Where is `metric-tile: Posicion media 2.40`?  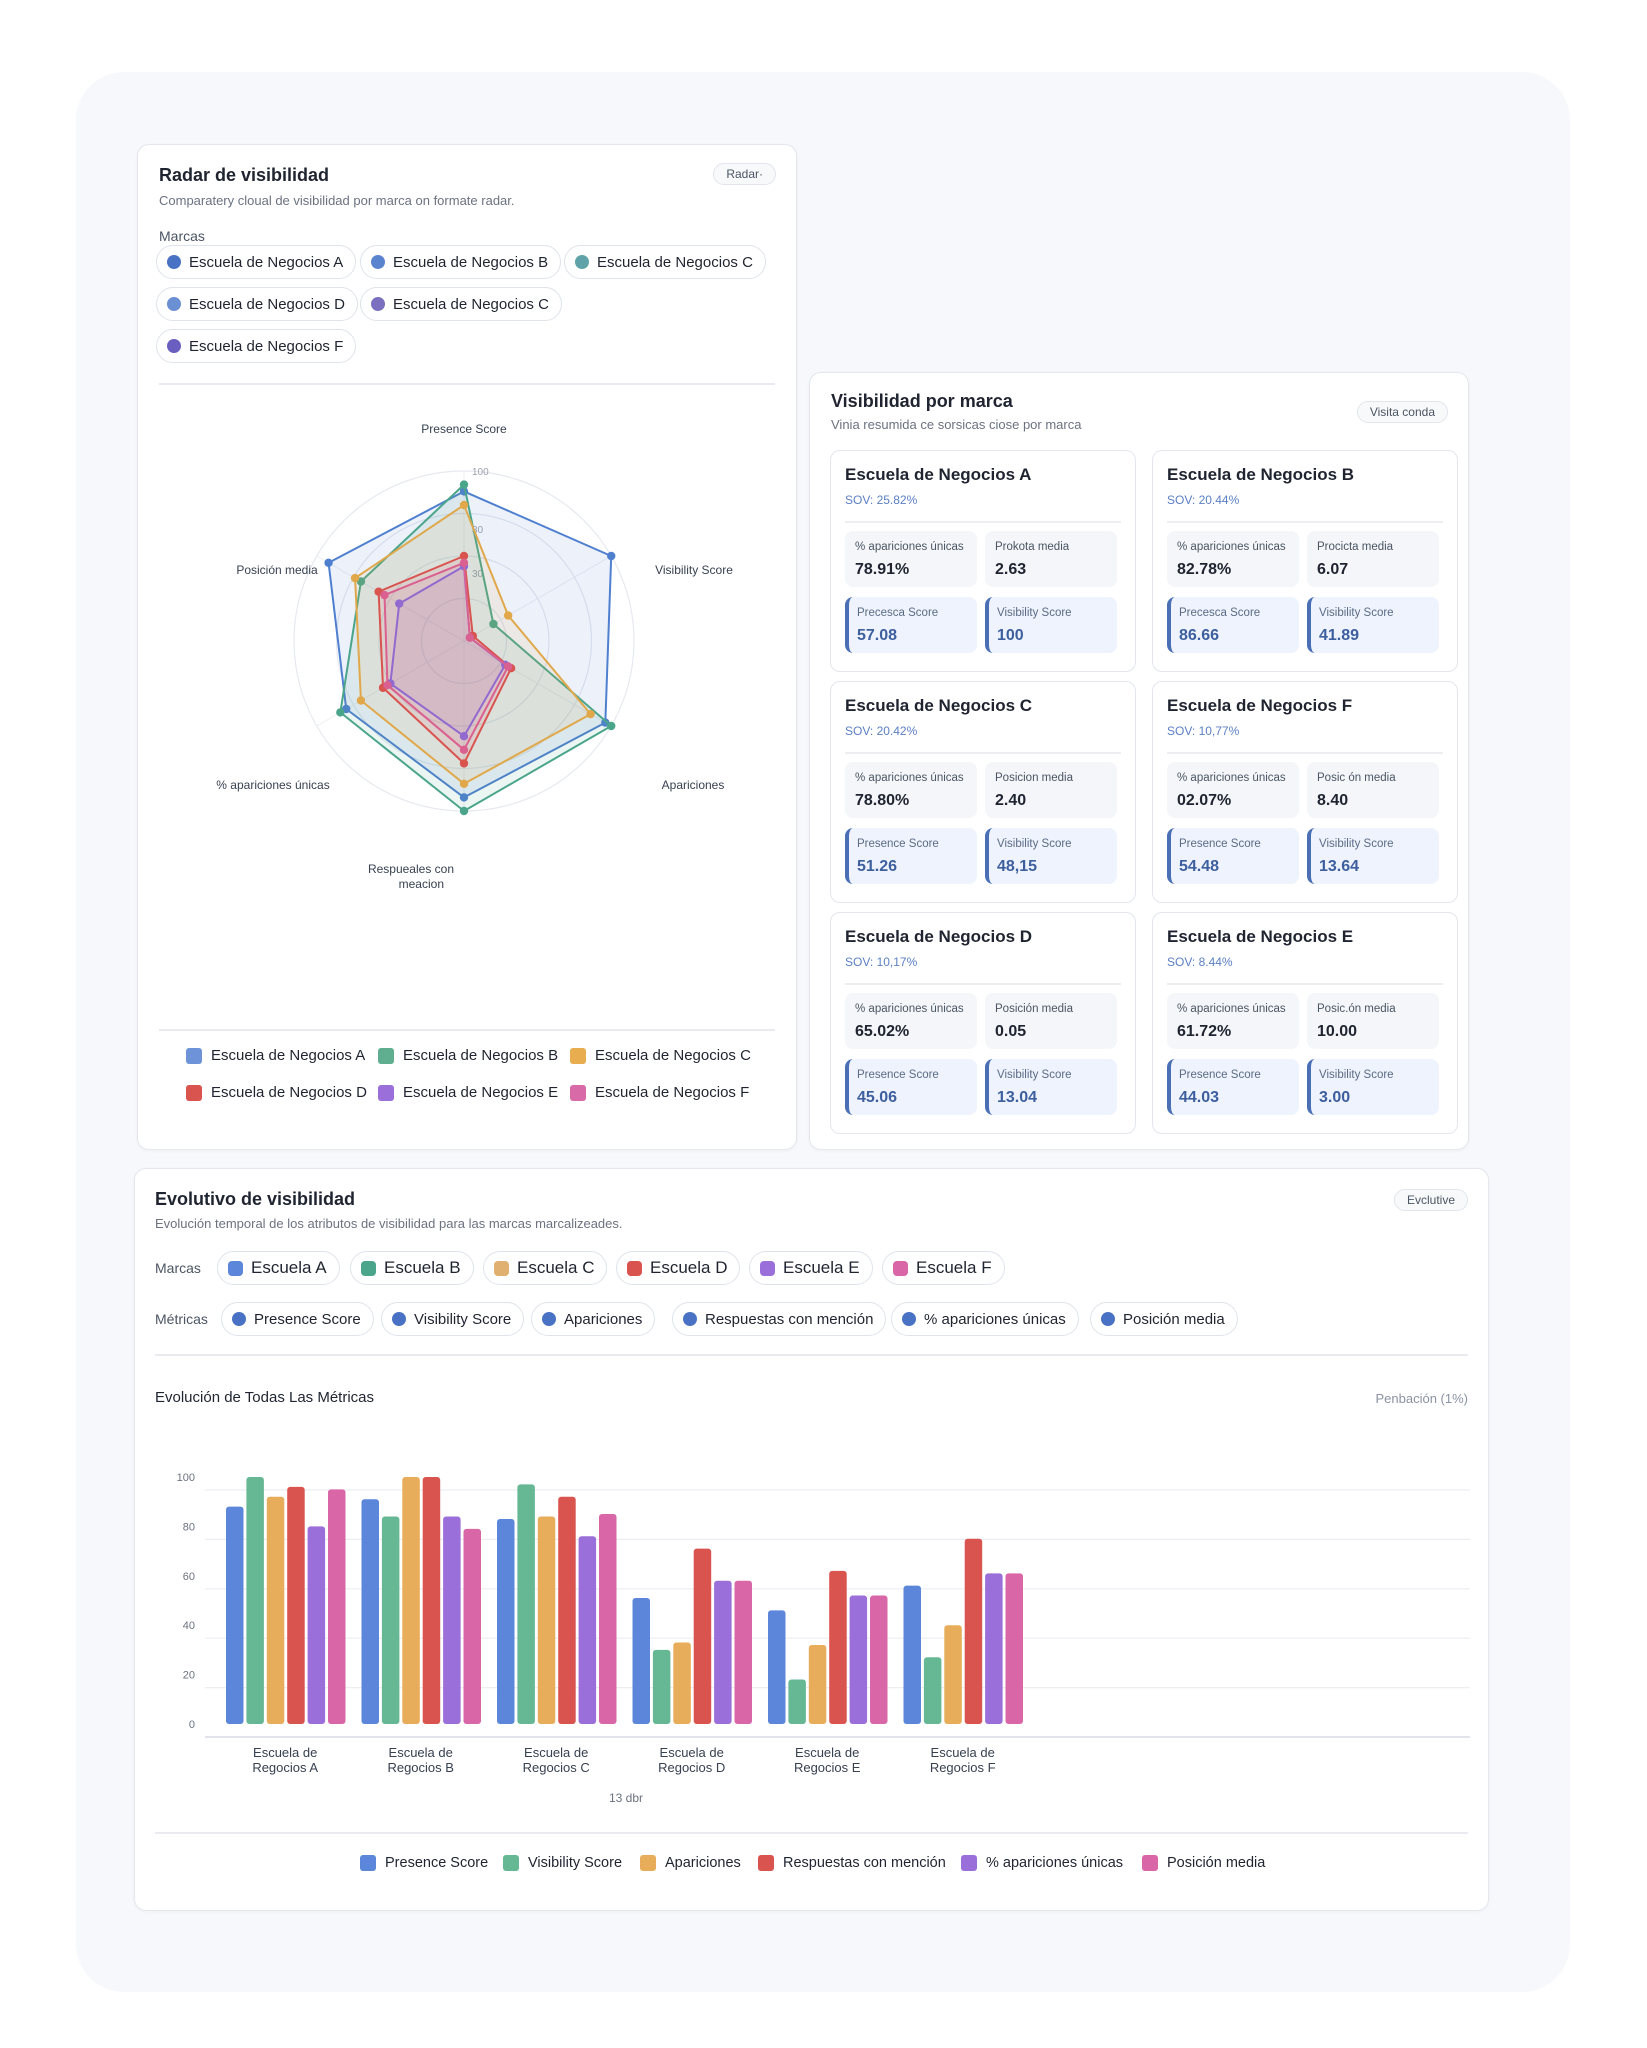
metric-tile: Posicion media 2.40 is located at coordinates (1051, 790).